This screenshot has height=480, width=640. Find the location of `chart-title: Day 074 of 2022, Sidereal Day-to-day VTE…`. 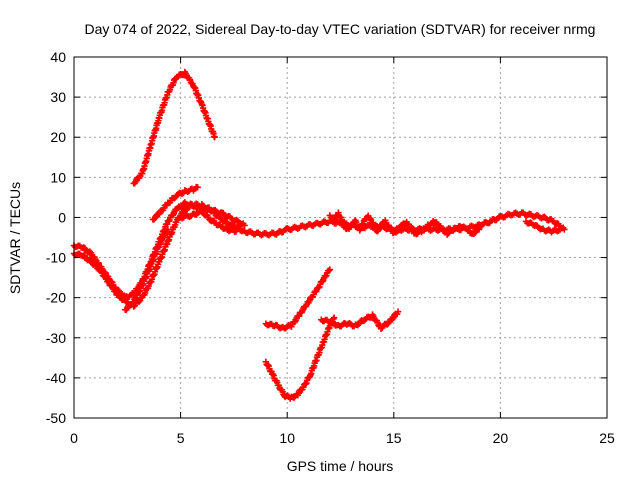

chart-title: Day 074 of 2022, Sidereal Day-to-day VTE… is located at coordinates (340, 29).